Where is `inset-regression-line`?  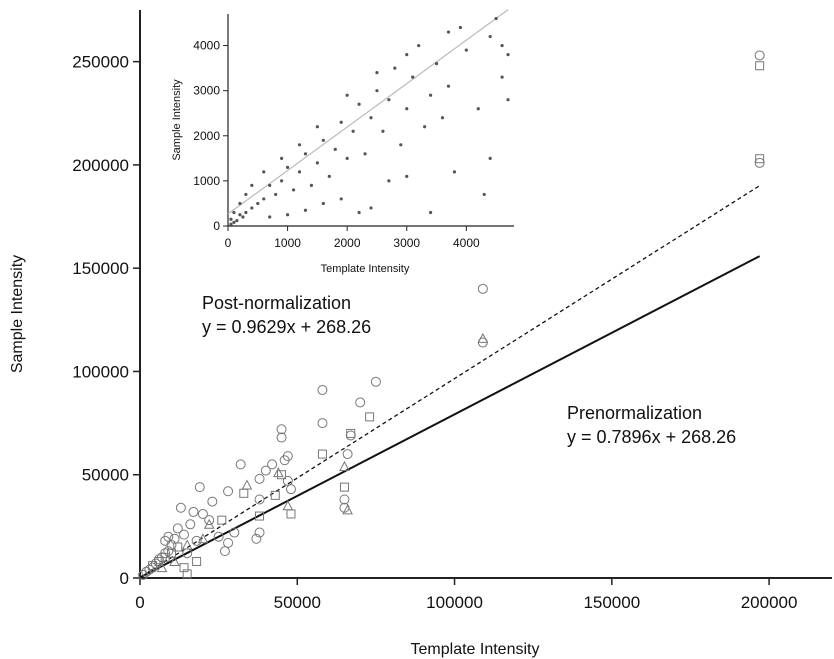 inset-regression-line is located at coordinates (368, 112).